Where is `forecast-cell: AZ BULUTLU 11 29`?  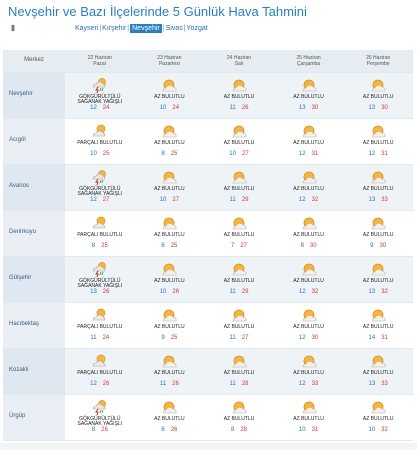 forecast-cell: AZ BULUTLU 11 29 is located at coordinates (239, 279).